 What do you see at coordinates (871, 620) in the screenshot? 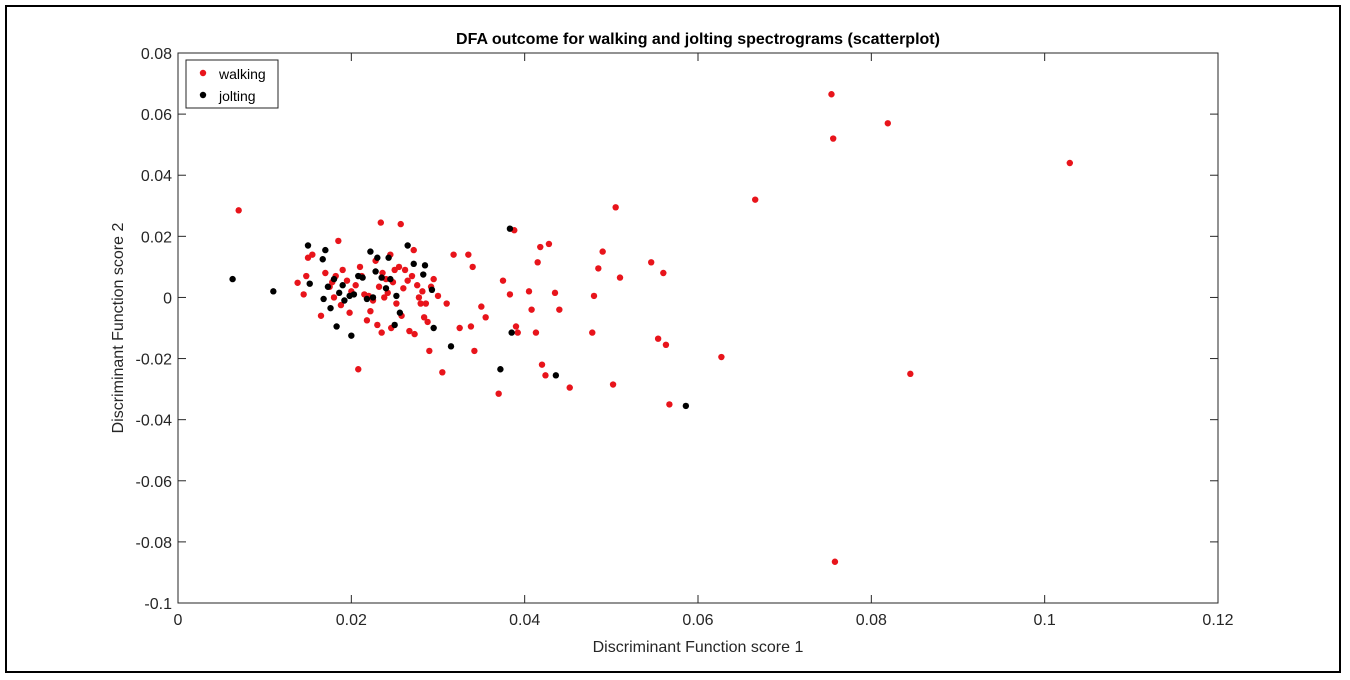
I see `x-tick-label: 0.08` at bounding box center [871, 620].